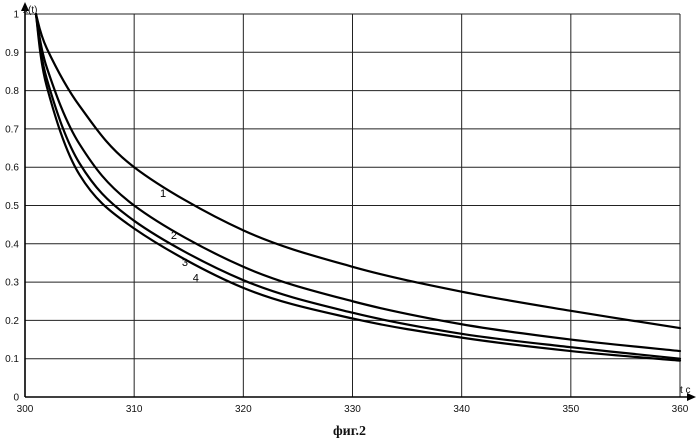 Image resolution: width=699 pixels, height=445 pixels. Describe the element at coordinates (134, 409) in the screenshot. I see `x-tick-label: 310` at that location.